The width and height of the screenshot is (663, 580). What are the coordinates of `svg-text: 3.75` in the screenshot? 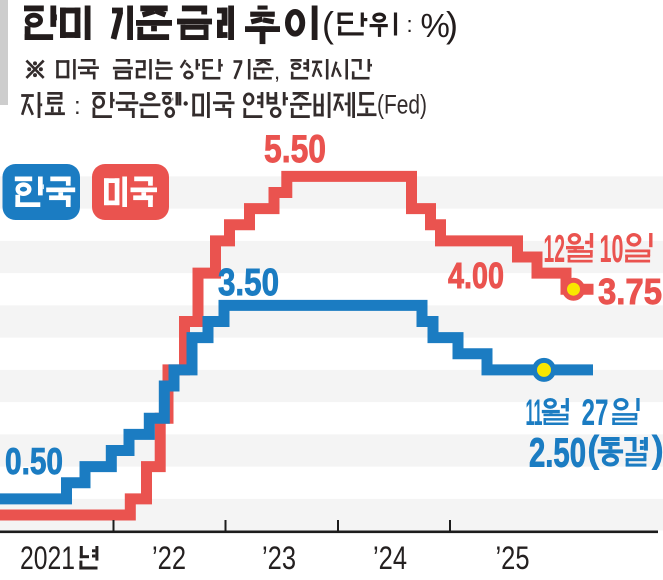 It's located at (630, 291).